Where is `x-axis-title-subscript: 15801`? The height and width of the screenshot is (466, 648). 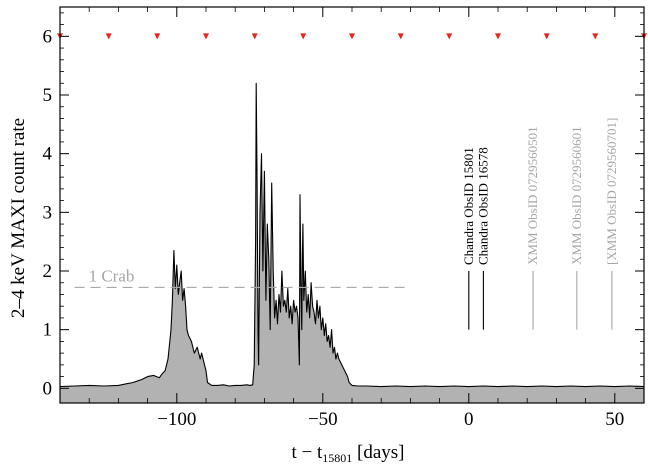 x-axis-title-subscript: 15801 is located at coordinates (337, 458).